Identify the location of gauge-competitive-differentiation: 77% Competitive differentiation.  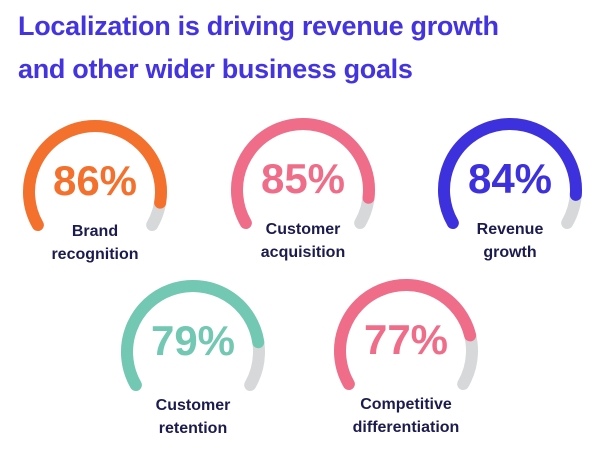
(406, 364).